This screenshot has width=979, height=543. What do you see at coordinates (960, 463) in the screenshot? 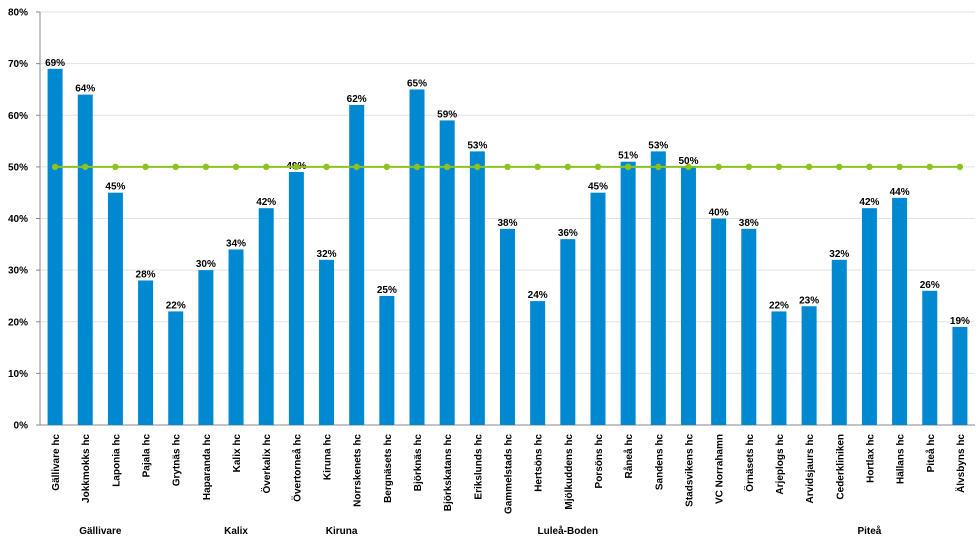
I see `x-tick-label: Älvsbyns hc` at bounding box center [960, 463].